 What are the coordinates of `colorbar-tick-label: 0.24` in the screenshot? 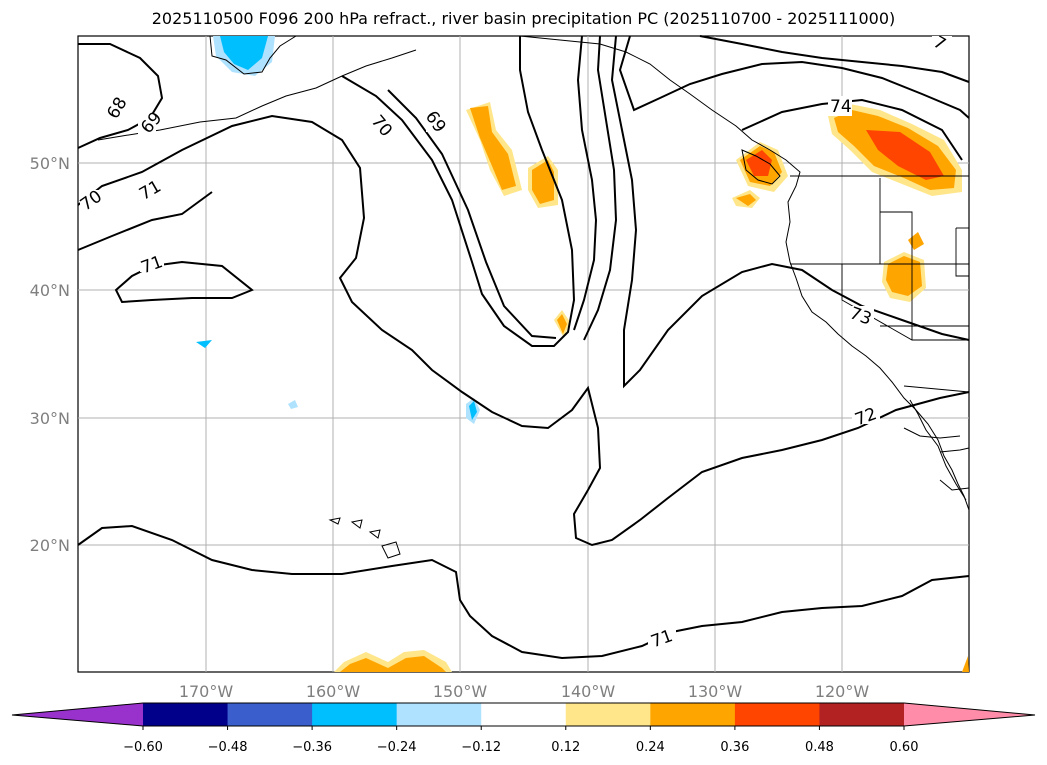 It's located at (650, 747).